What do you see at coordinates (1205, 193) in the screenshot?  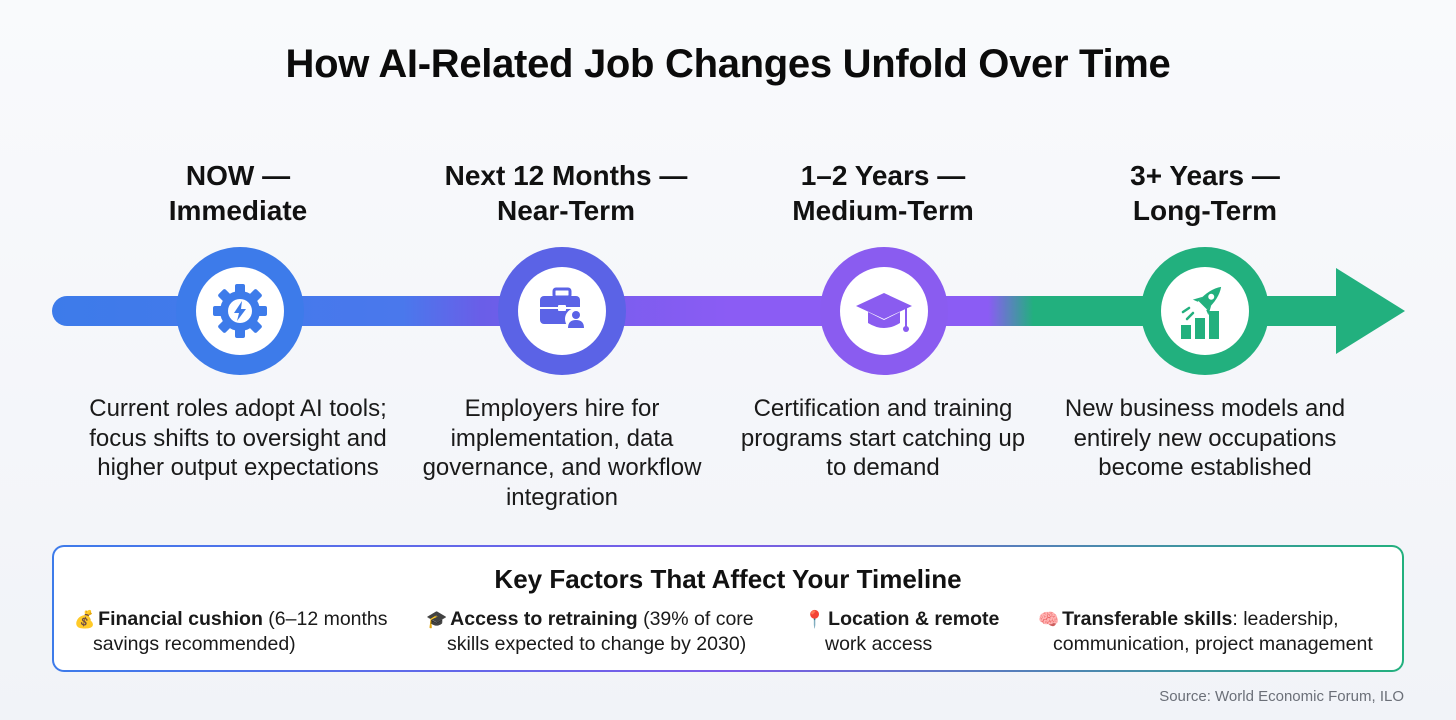 I see `stage-heading-long-term: 3+ Years — Long-Term` at bounding box center [1205, 193].